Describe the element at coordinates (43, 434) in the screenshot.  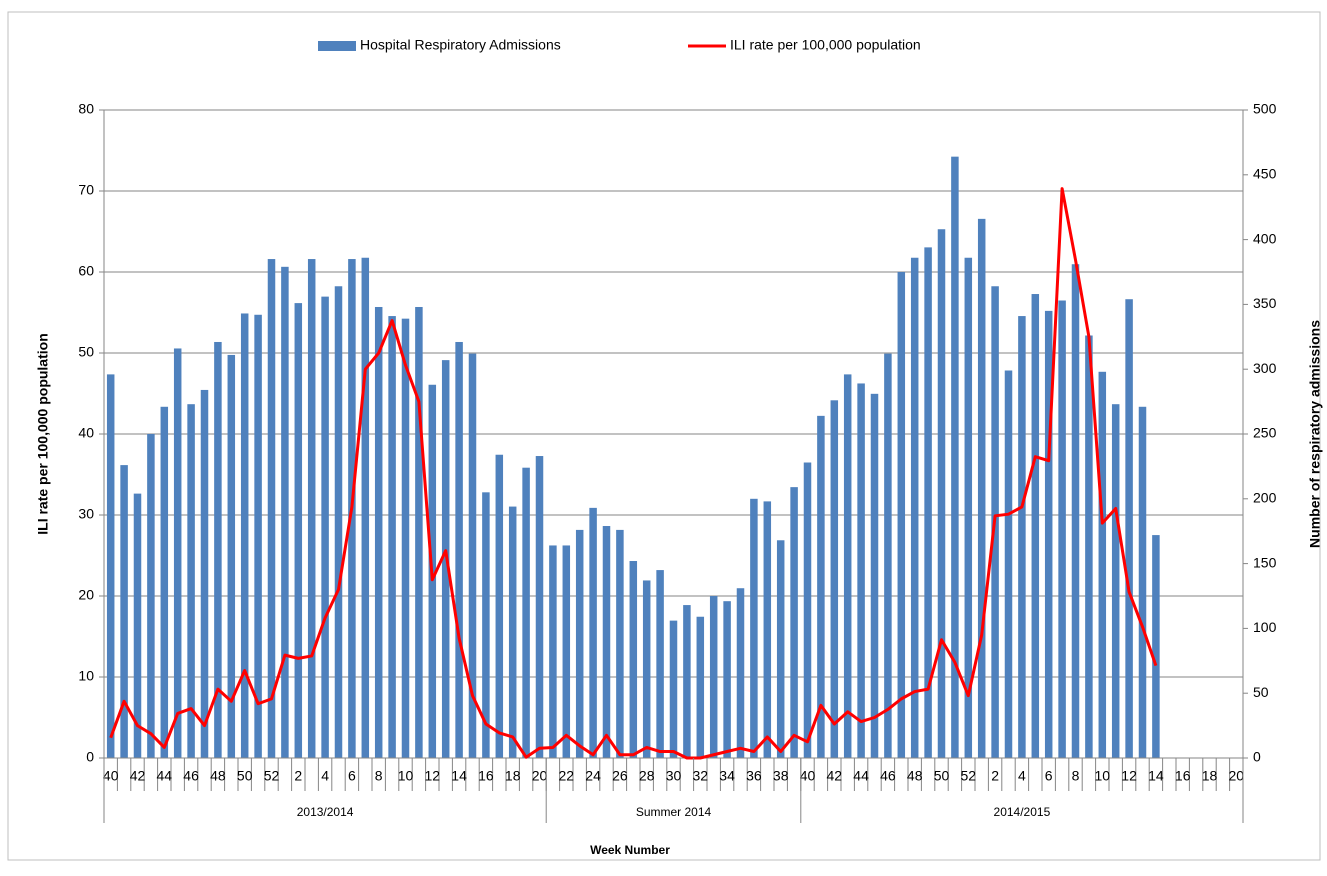
I see `y-axis-title: ILI rate per 100,000 population` at that location.